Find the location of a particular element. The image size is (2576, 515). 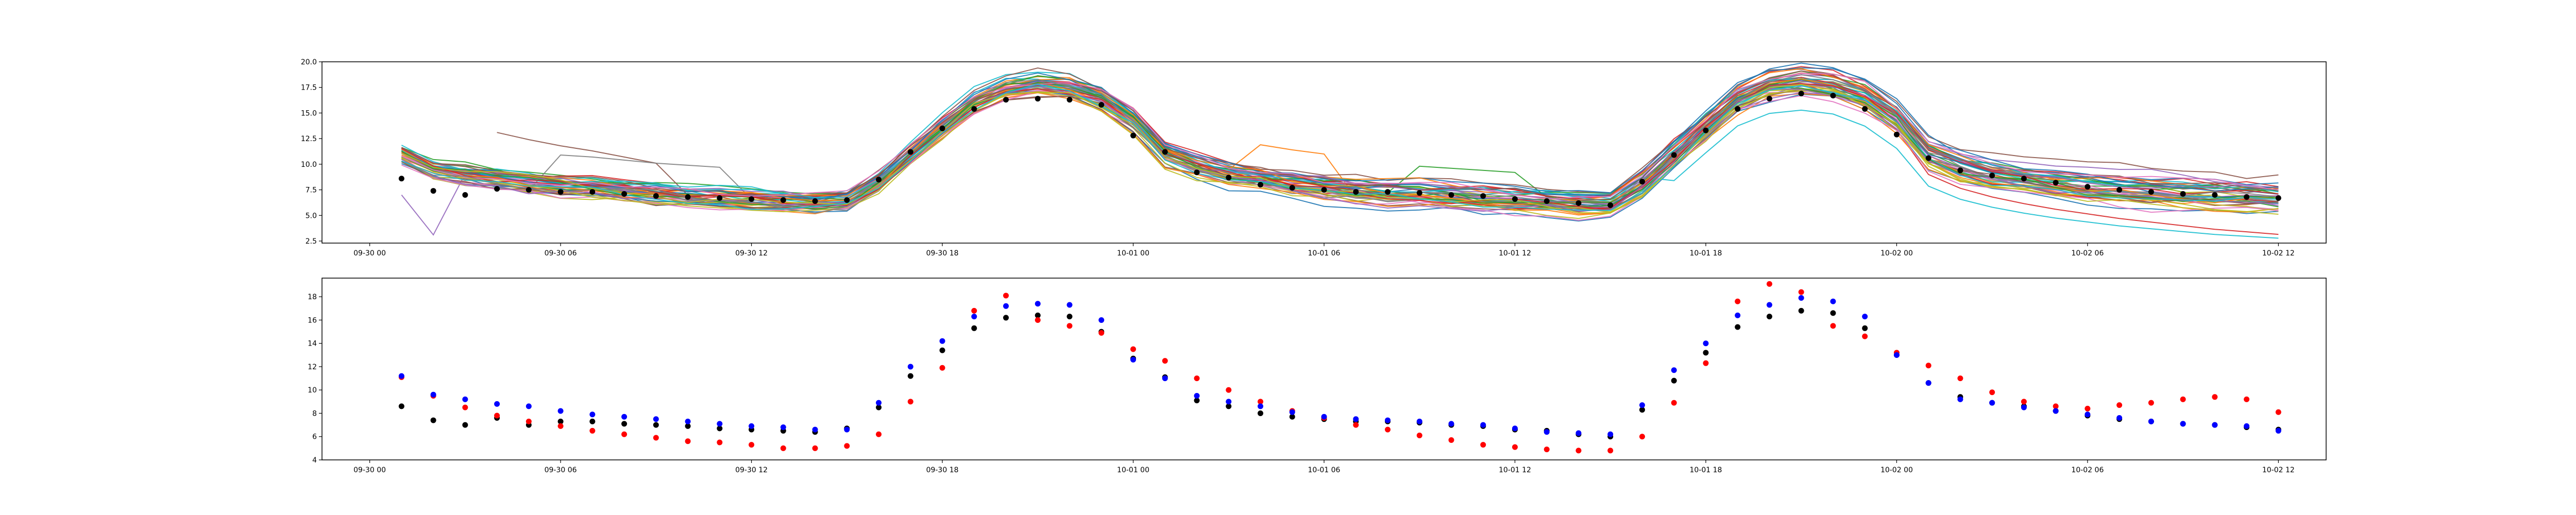

x-tick-label: 10-01 12 is located at coordinates (1515, 470).